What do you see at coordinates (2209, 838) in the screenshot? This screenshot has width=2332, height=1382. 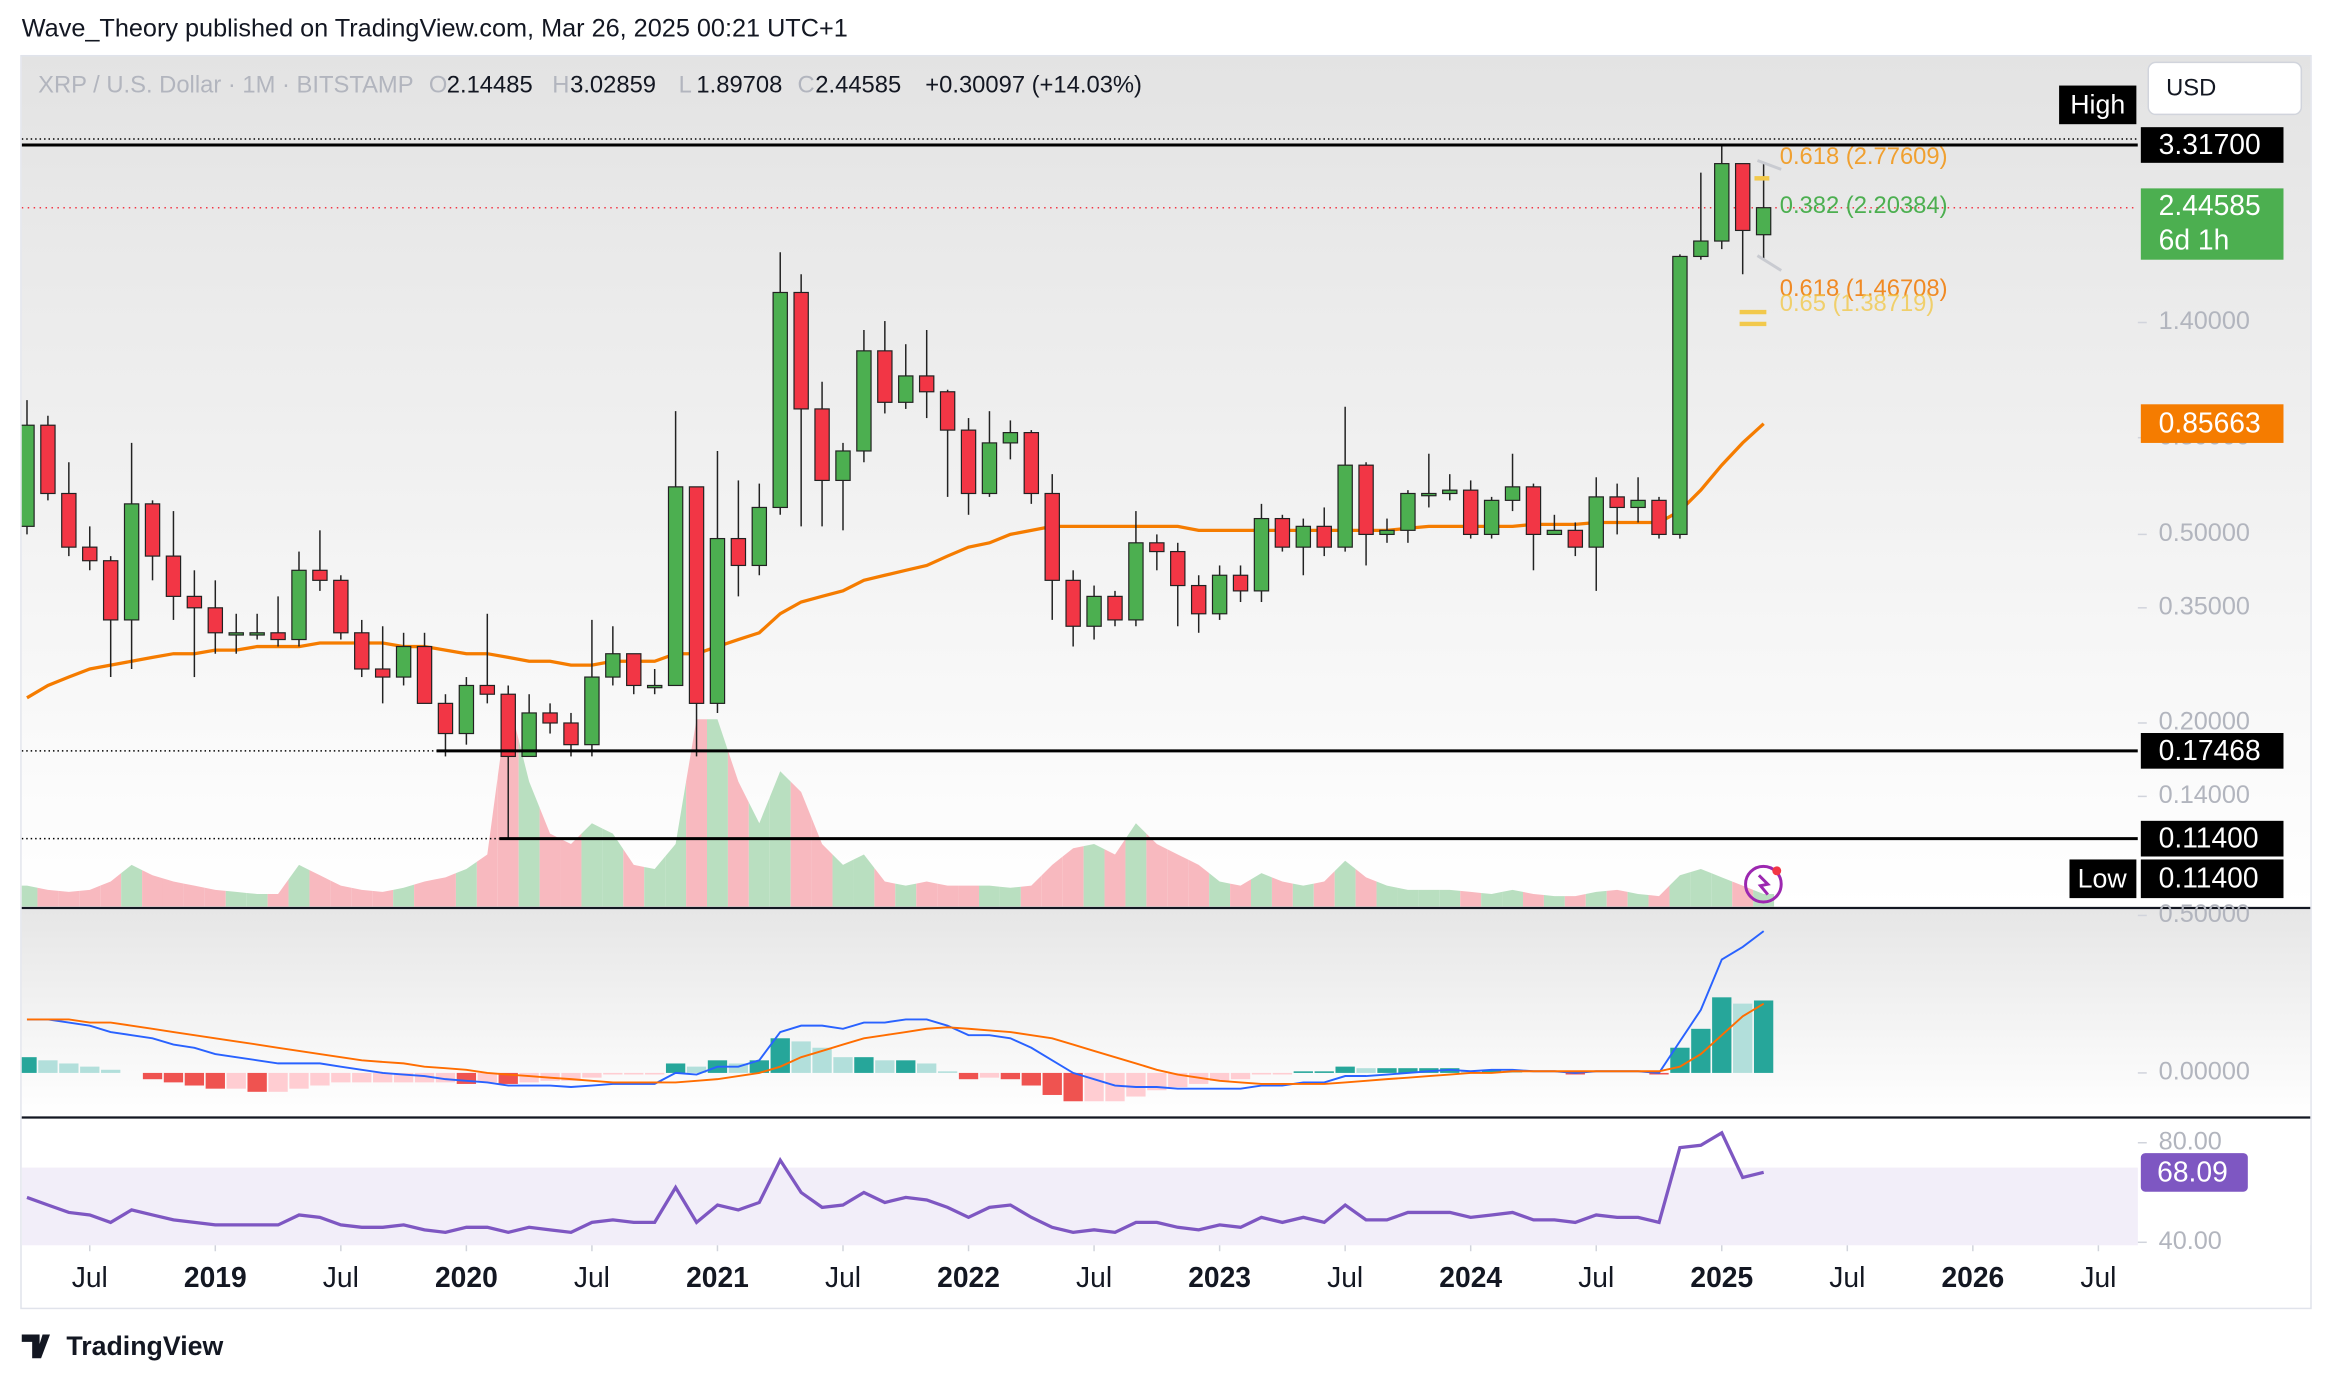 I see `level-badge-label: 0.11400` at bounding box center [2209, 838].